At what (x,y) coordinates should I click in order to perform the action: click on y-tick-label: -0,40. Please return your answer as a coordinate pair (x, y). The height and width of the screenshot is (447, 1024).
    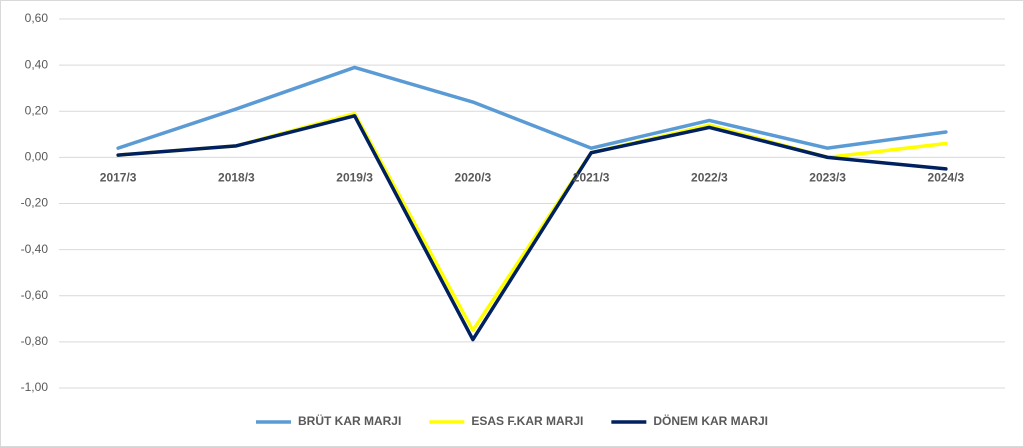
    Looking at the image, I should click on (35, 249).